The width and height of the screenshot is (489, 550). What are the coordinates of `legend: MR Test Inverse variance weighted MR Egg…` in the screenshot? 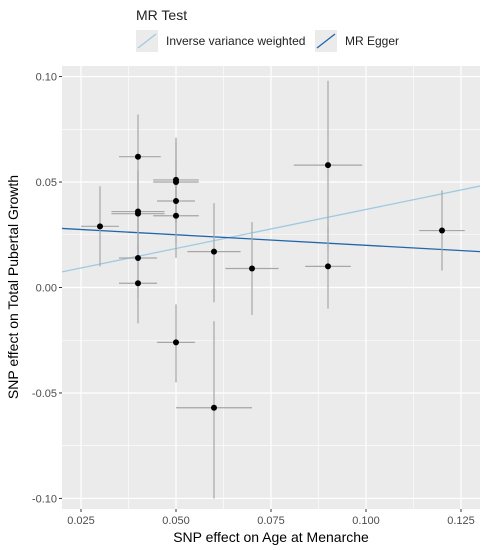 It's located at (267, 29).